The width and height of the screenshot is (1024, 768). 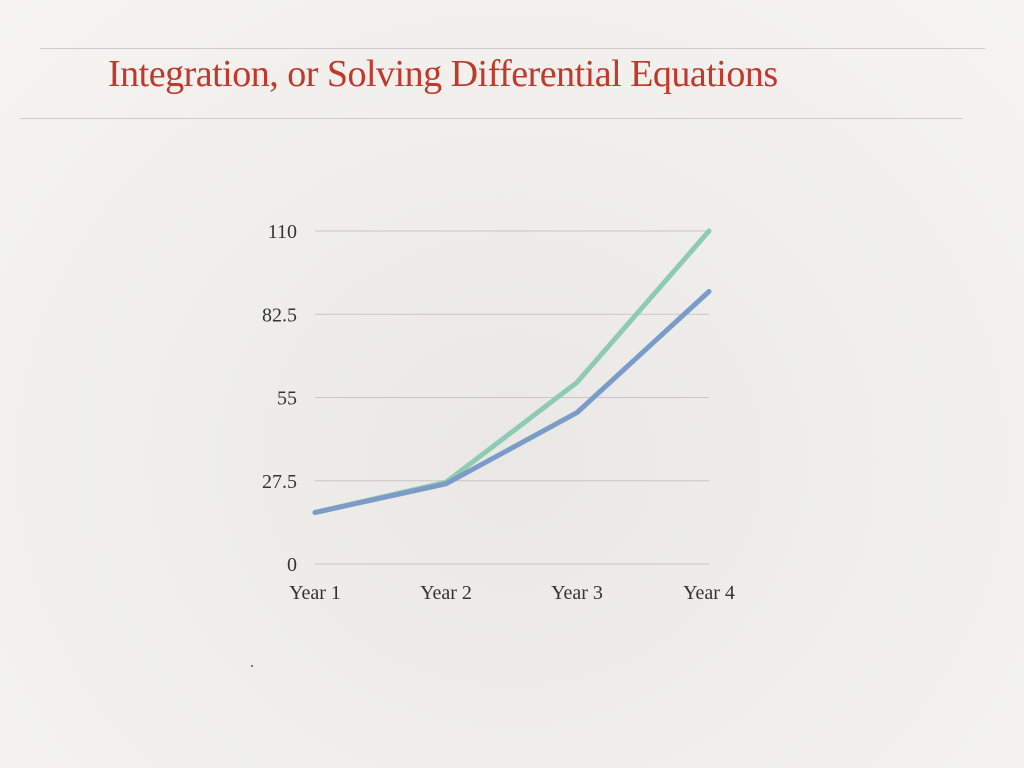 What do you see at coordinates (491, 118) in the screenshot?
I see `title-divider` at bounding box center [491, 118].